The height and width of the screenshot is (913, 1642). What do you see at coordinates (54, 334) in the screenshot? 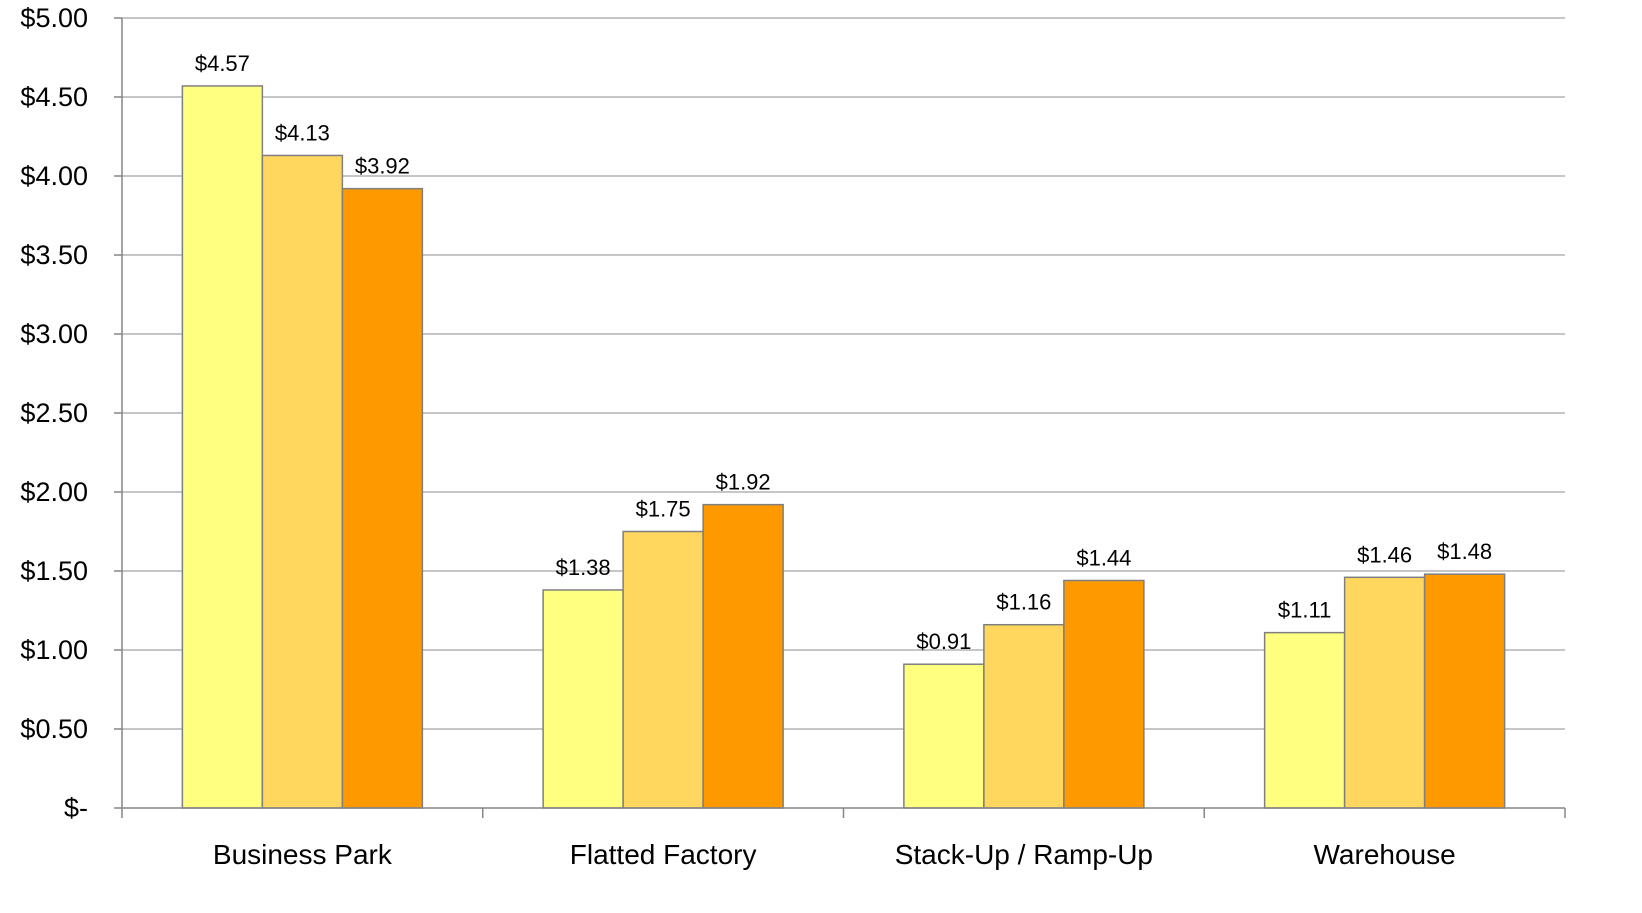
I see `y-tick-label: $3.00` at bounding box center [54, 334].